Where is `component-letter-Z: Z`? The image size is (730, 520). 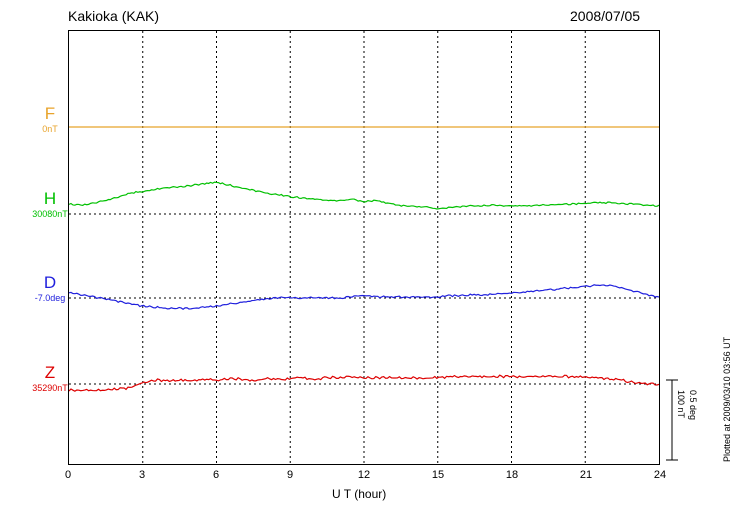 component-letter-Z: Z is located at coordinates (50, 372).